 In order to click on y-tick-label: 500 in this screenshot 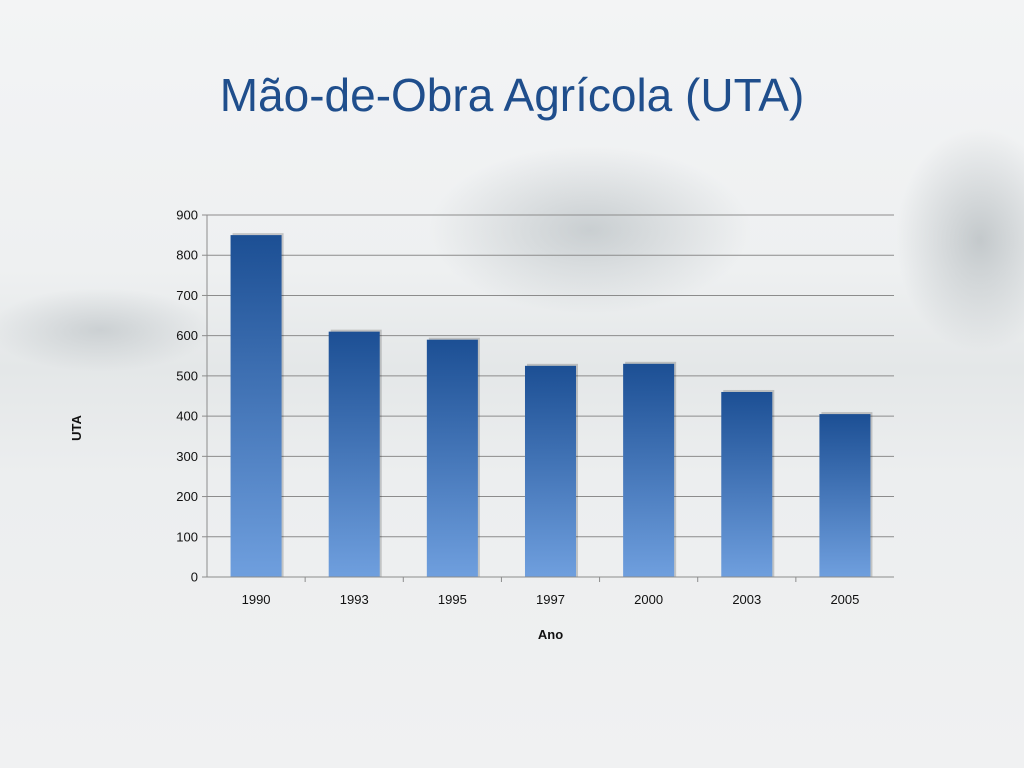, I will do `click(187, 375)`.